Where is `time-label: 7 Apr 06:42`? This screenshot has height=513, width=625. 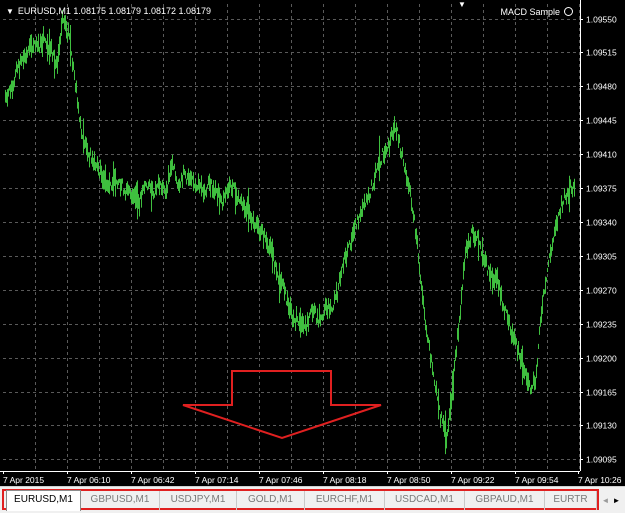
time-label: 7 Apr 06:42 is located at coordinates (153, 480).